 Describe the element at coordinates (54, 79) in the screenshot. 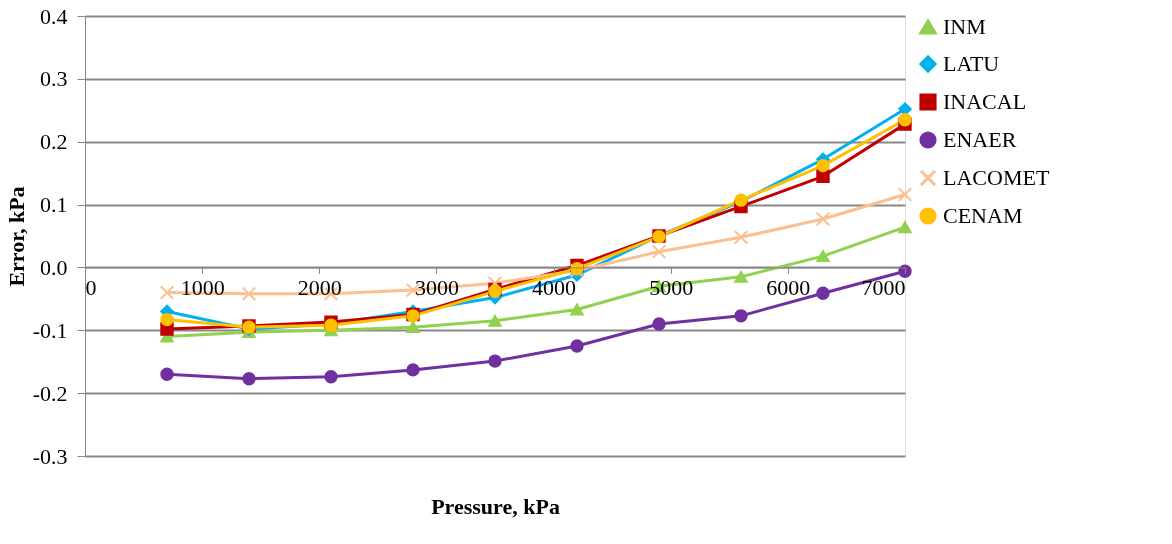

I see `y-tick-label: 0.3` at that location.